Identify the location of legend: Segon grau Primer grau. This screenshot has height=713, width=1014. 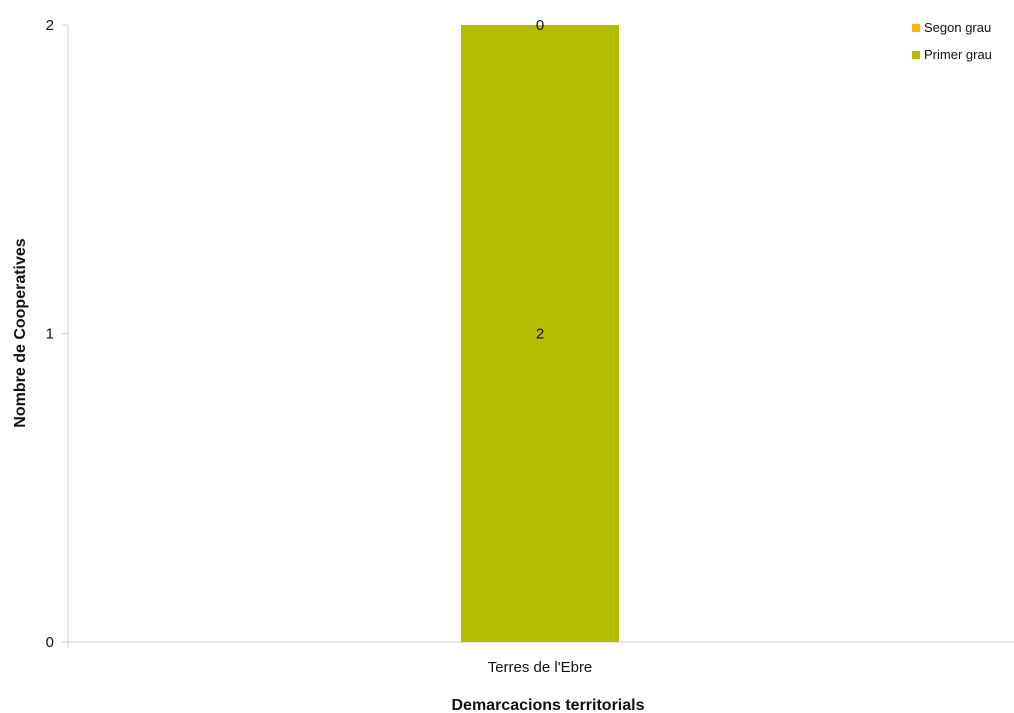
(952, 41).